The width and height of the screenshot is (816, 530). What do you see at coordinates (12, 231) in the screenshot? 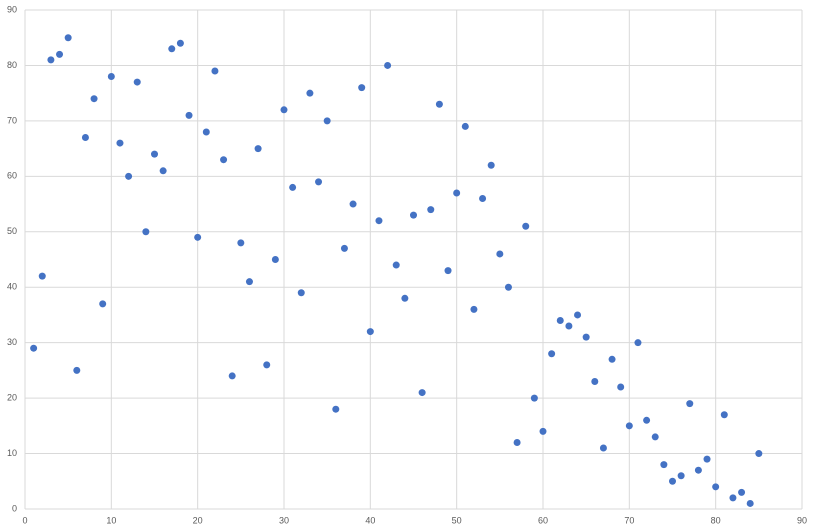
I see `y-tick-label: 50` at bounding box center [12, 231].